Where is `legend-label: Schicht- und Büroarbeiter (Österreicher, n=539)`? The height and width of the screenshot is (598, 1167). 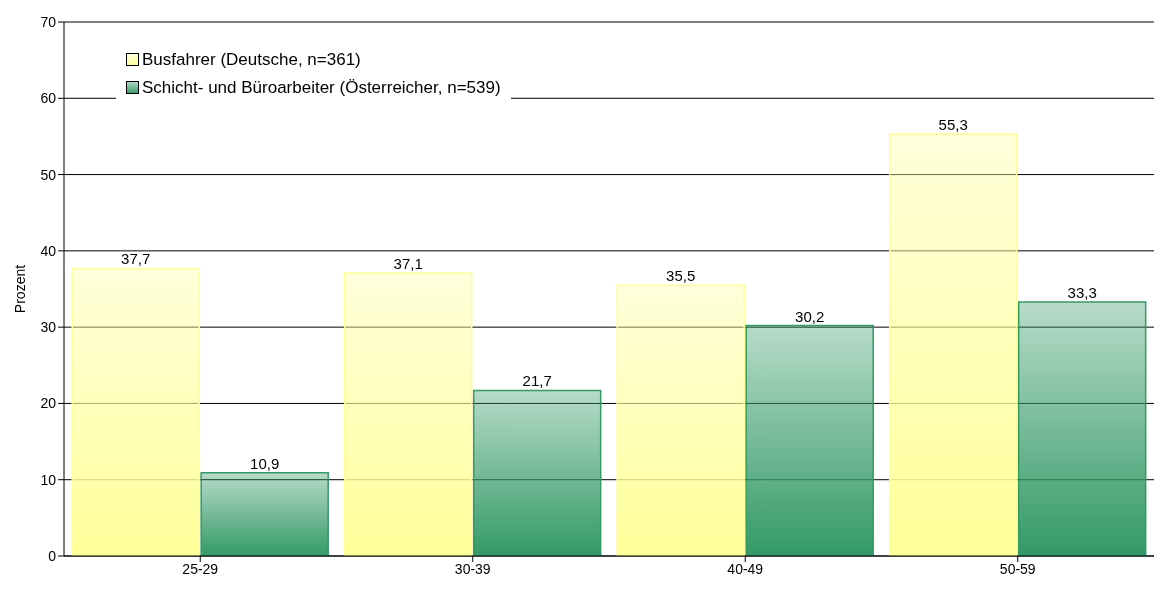
legend-label: Schicht- und Büroarbeiter (Österreicher, n=539) is located at coordinates (321, 88).